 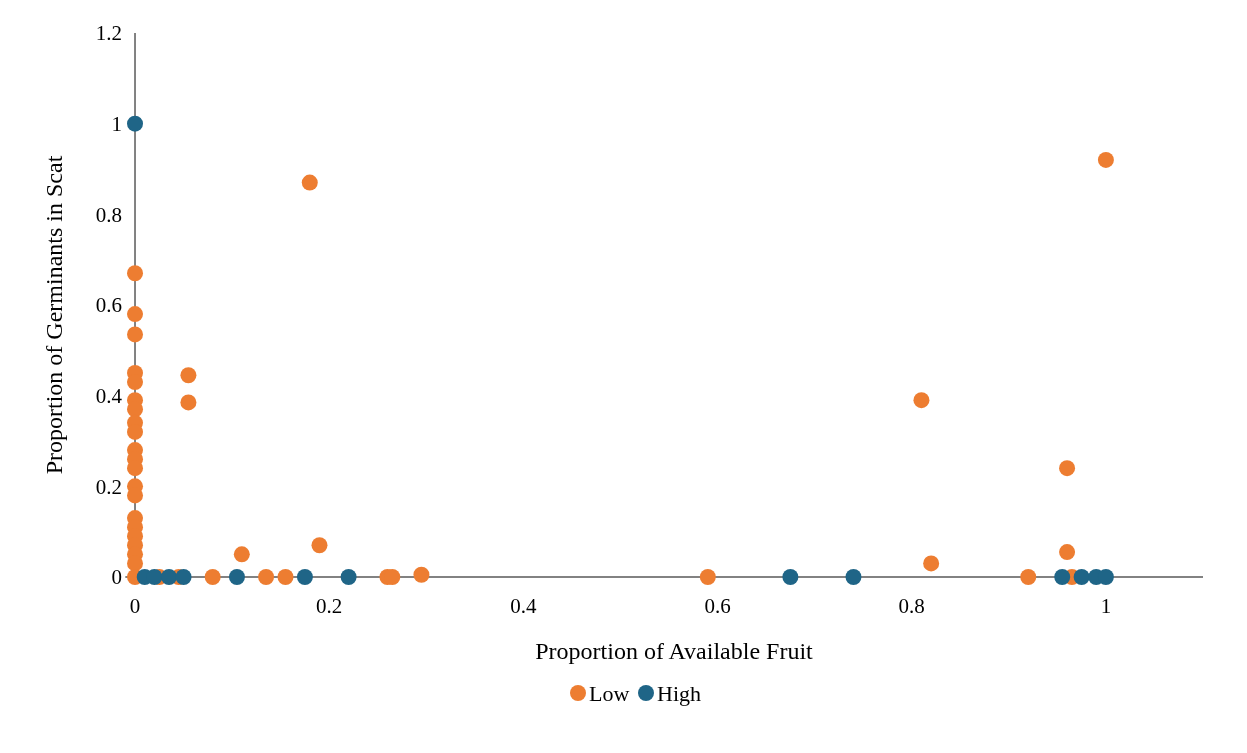 I want to click on x-tick-label: 0.4, so click(x=523, y=606).